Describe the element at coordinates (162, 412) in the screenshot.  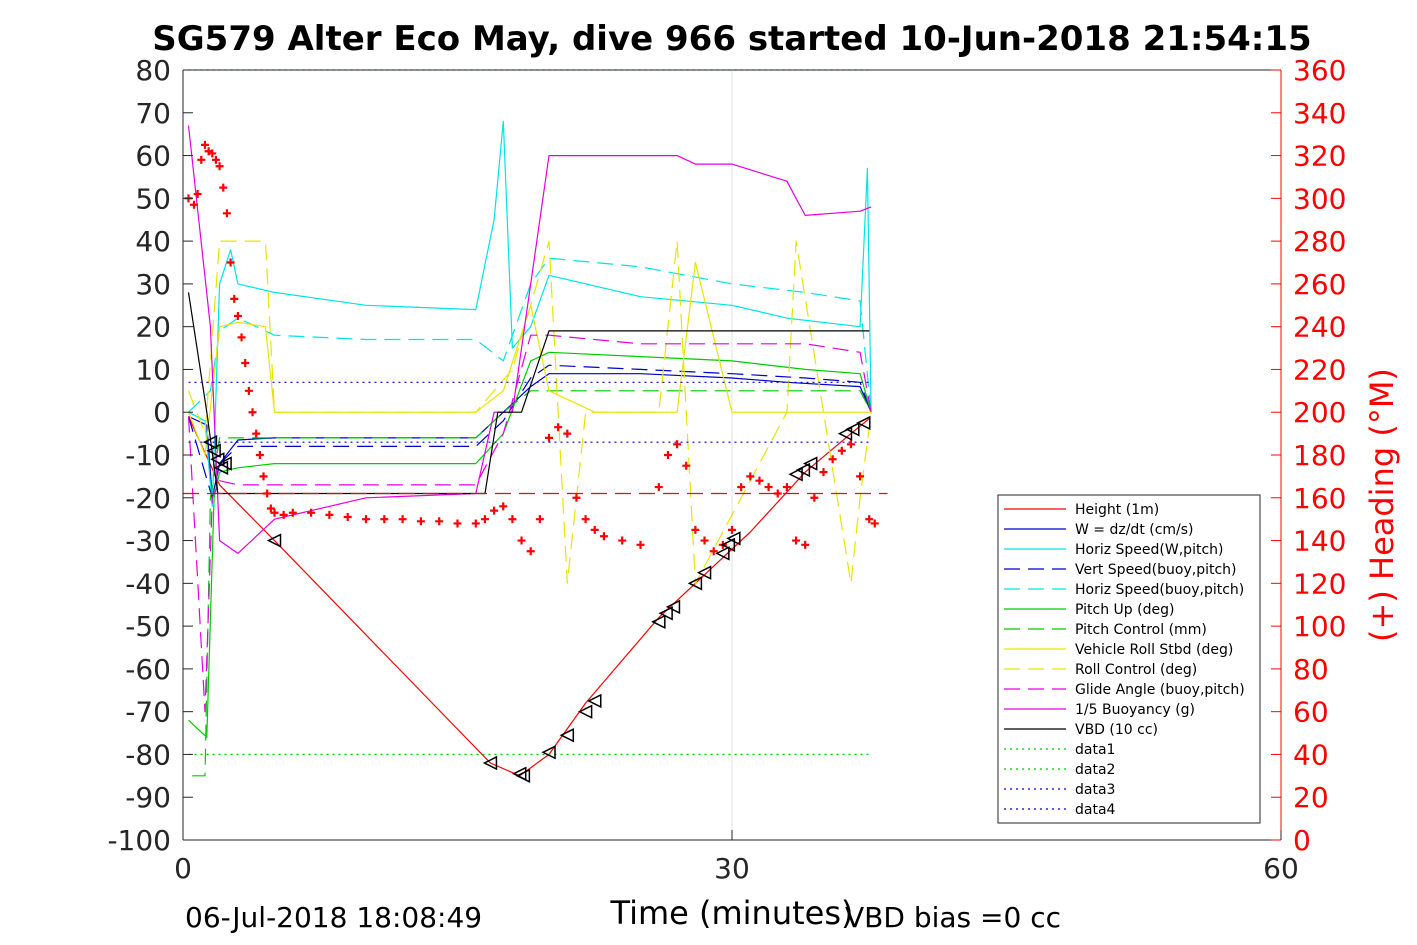
I see `y-tick-label: 0` at that location.